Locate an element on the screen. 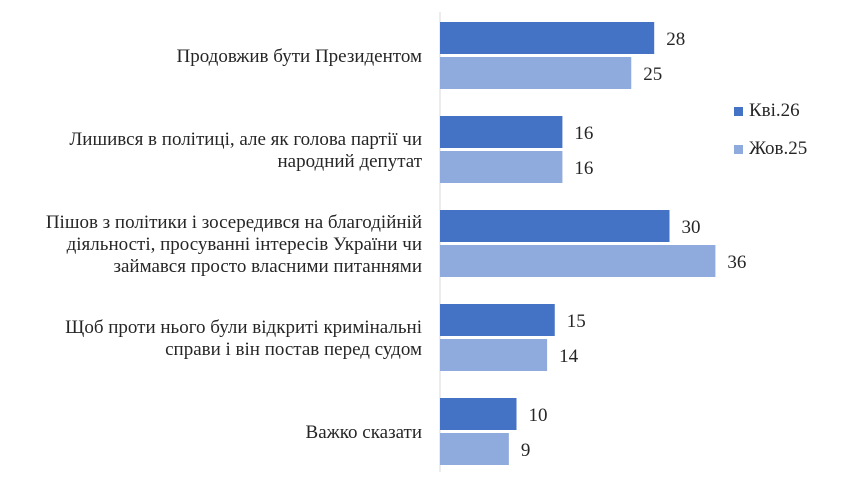  data-label: 28 is located at coordinates (675, 39).